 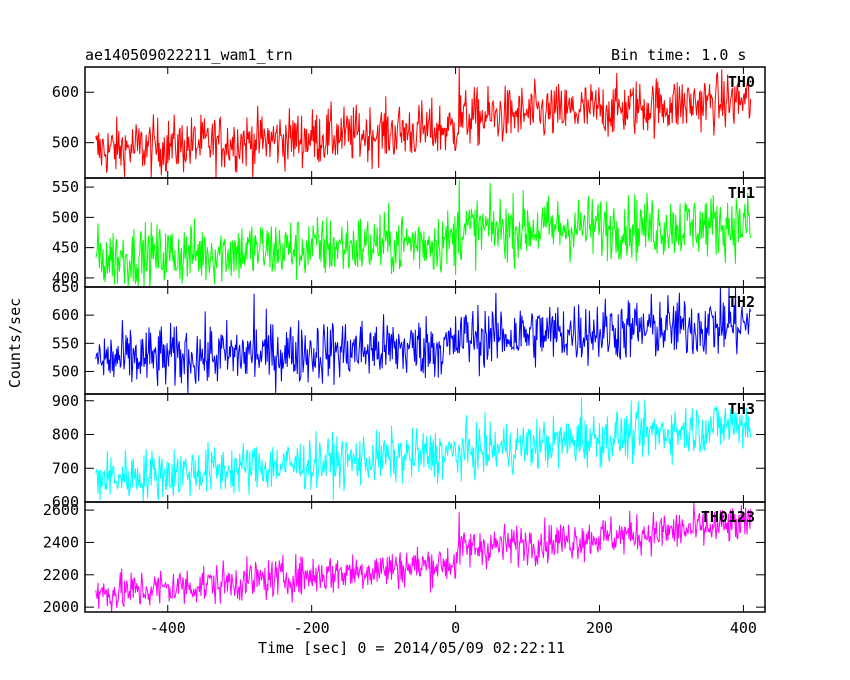 I want to click on y-tick-label: 450, so click(x=65, y=248).